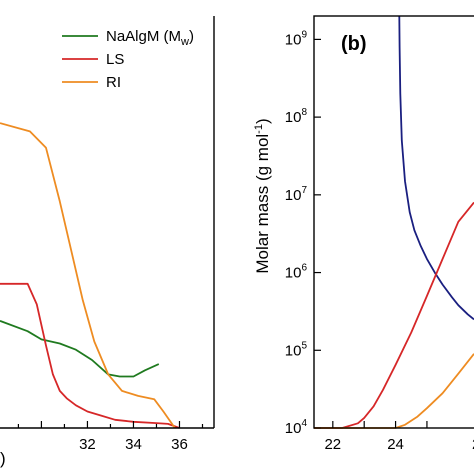 The height and width of the screenshot is (474, 474). I want to click on panel-b-tag: (b), so click(354, 44).